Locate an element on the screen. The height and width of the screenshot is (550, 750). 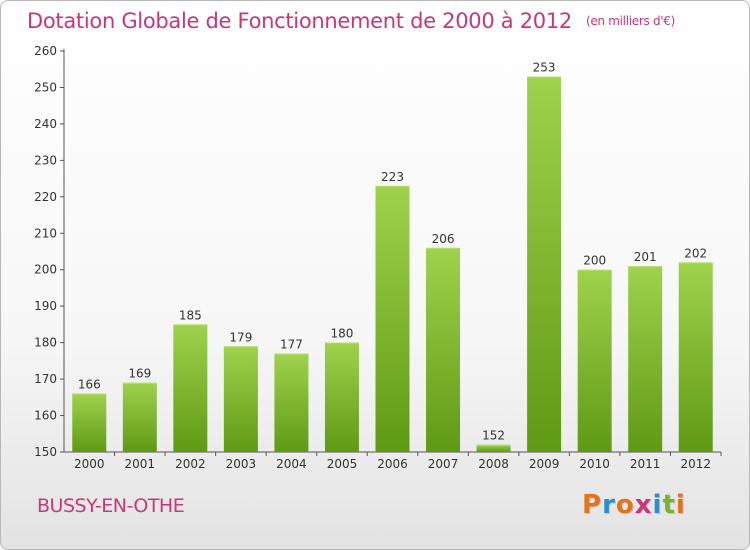
commune-name: BUSSY-EN-OTHE is located at coordinates (111, 506).